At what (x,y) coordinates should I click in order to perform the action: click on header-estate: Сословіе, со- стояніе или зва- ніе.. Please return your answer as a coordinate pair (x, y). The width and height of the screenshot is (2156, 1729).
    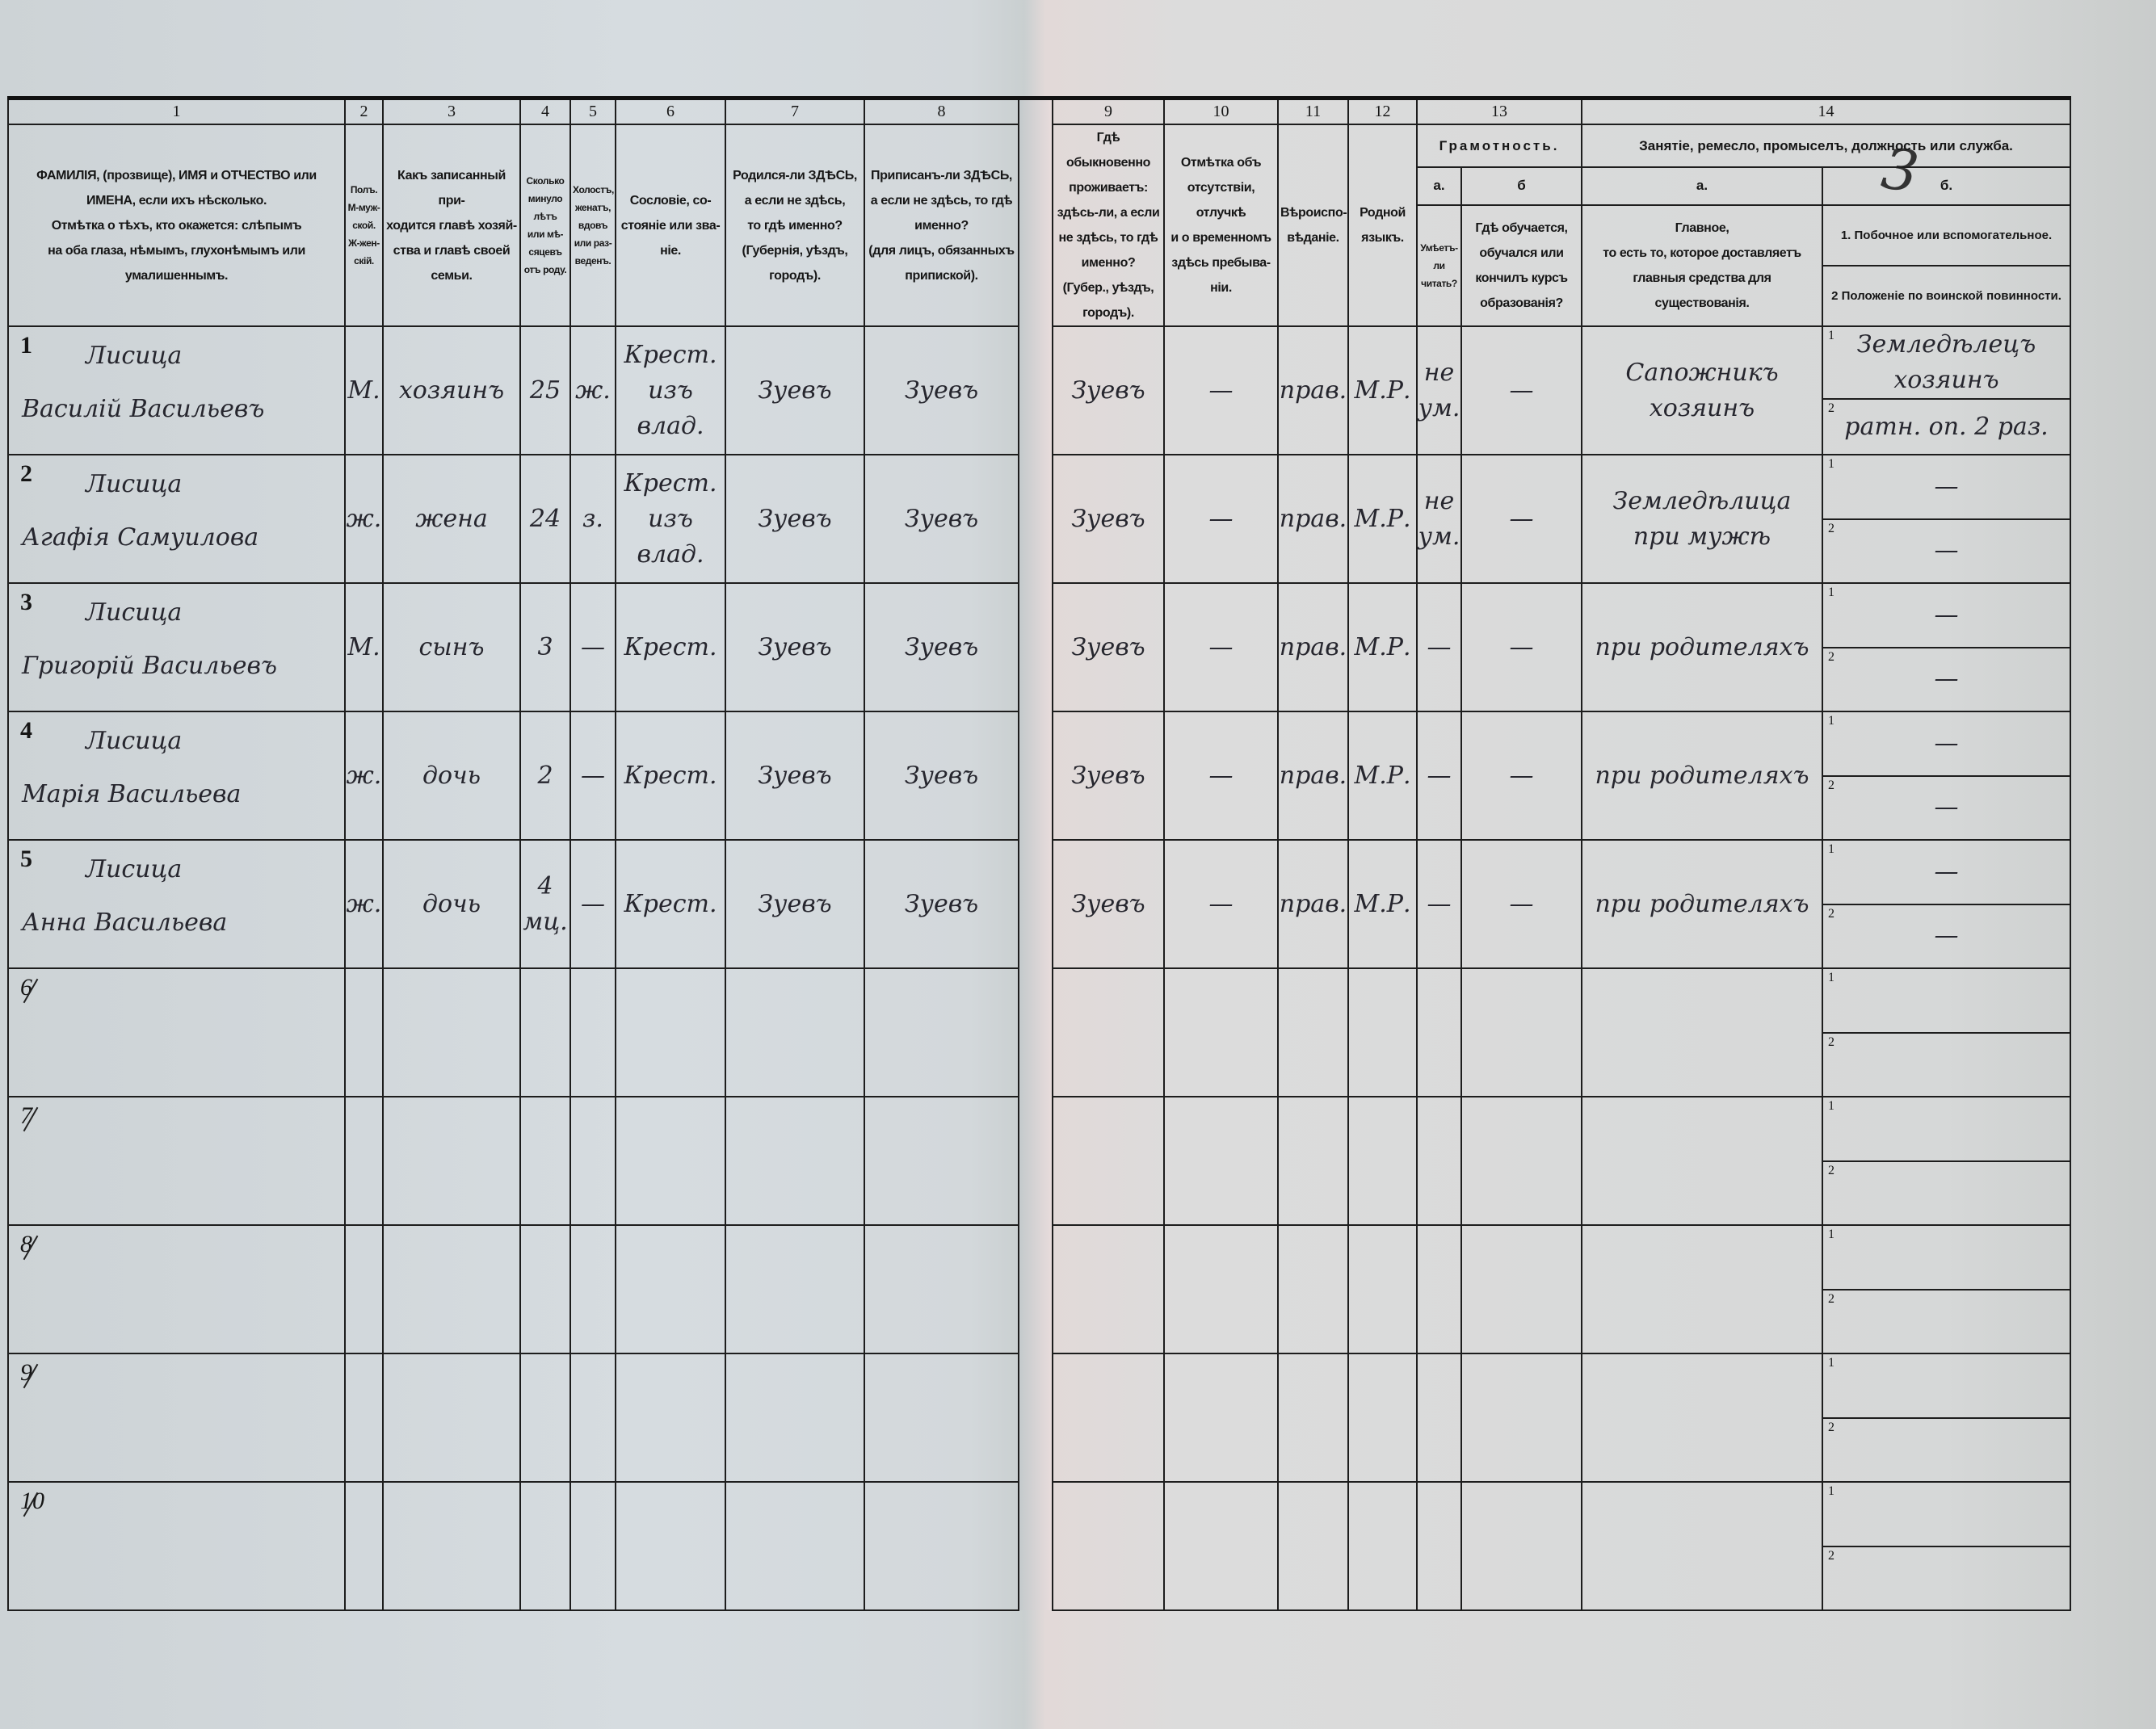
    Looking at the image, I should click on (670, 225).